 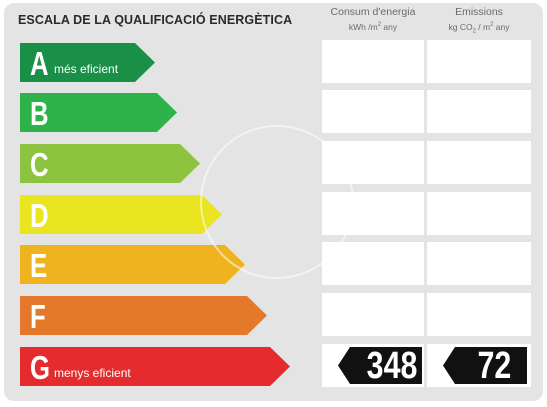 I want to click on rating-arrow-f: F, so click(x=143, y=315).